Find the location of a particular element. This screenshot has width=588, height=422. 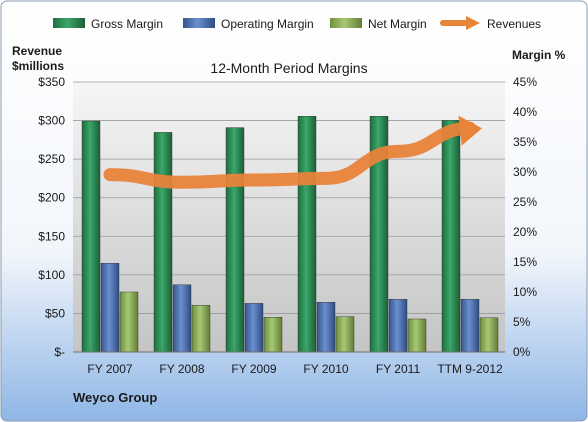

y-right-tick-label: 20% is located at coordinates (525, 232).